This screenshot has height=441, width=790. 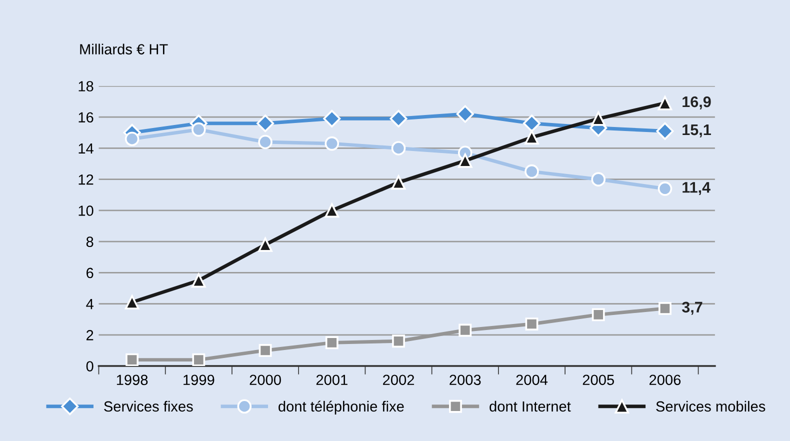 I want to click on legend-label: Services fixes, so click(x=148, y=406).